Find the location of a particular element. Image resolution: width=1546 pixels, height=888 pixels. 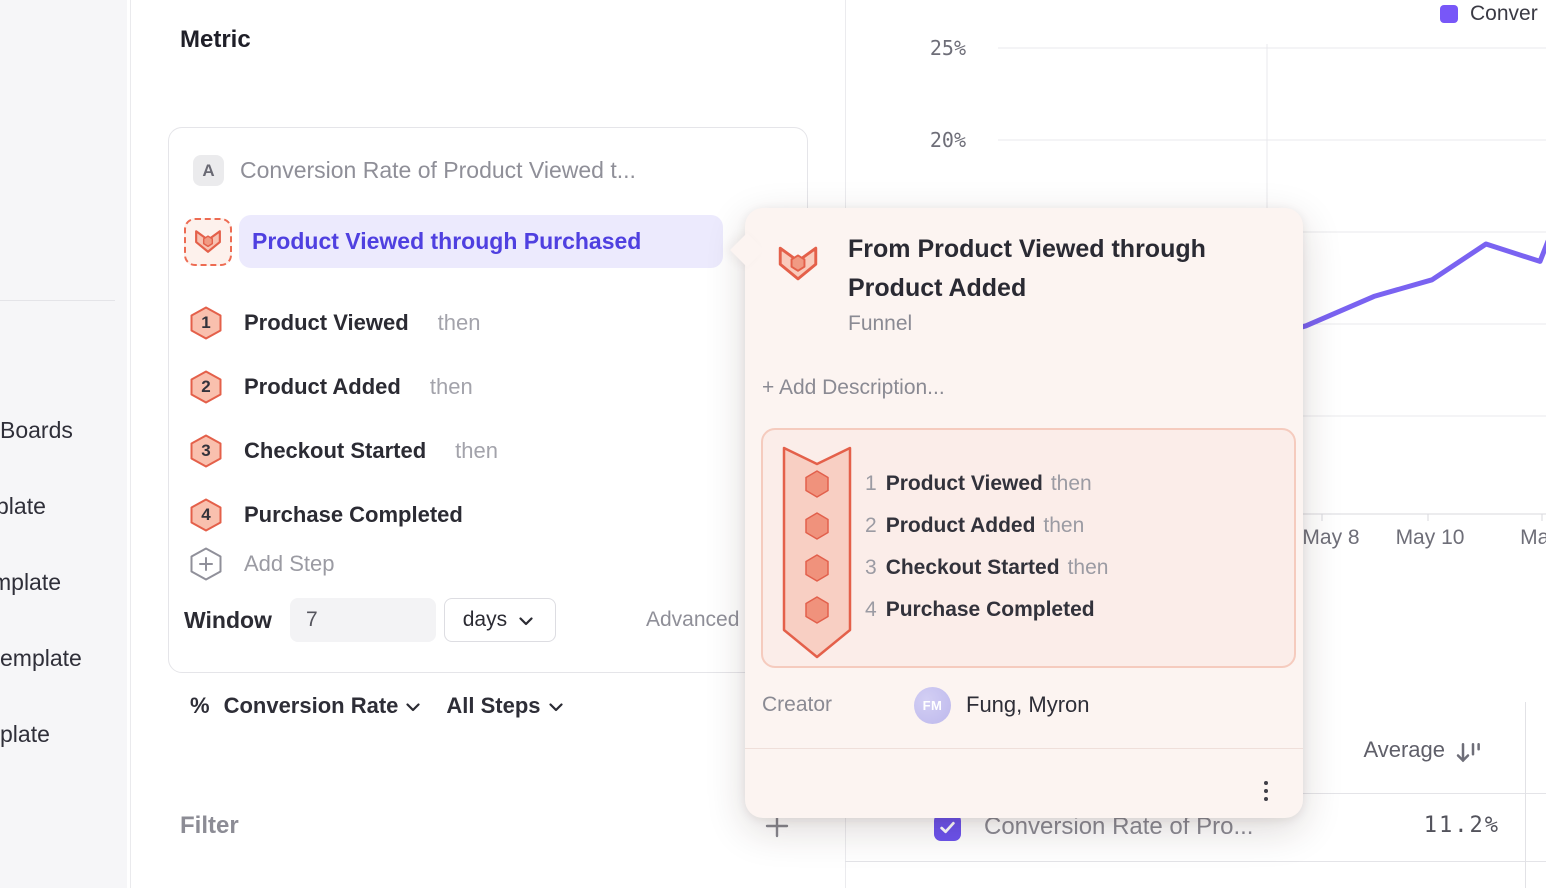

x-tick-may10: May 10 is located at coordinates (1430, 537).